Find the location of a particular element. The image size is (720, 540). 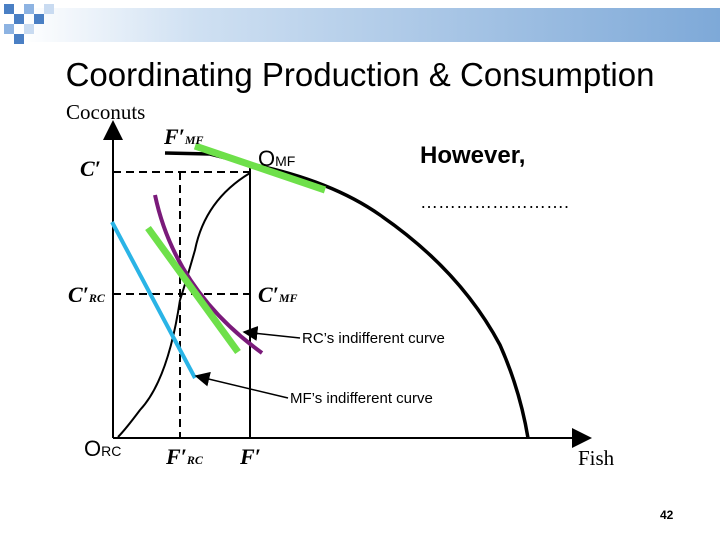

origin-mf-label: OMF is located at coordinates (277, 158).